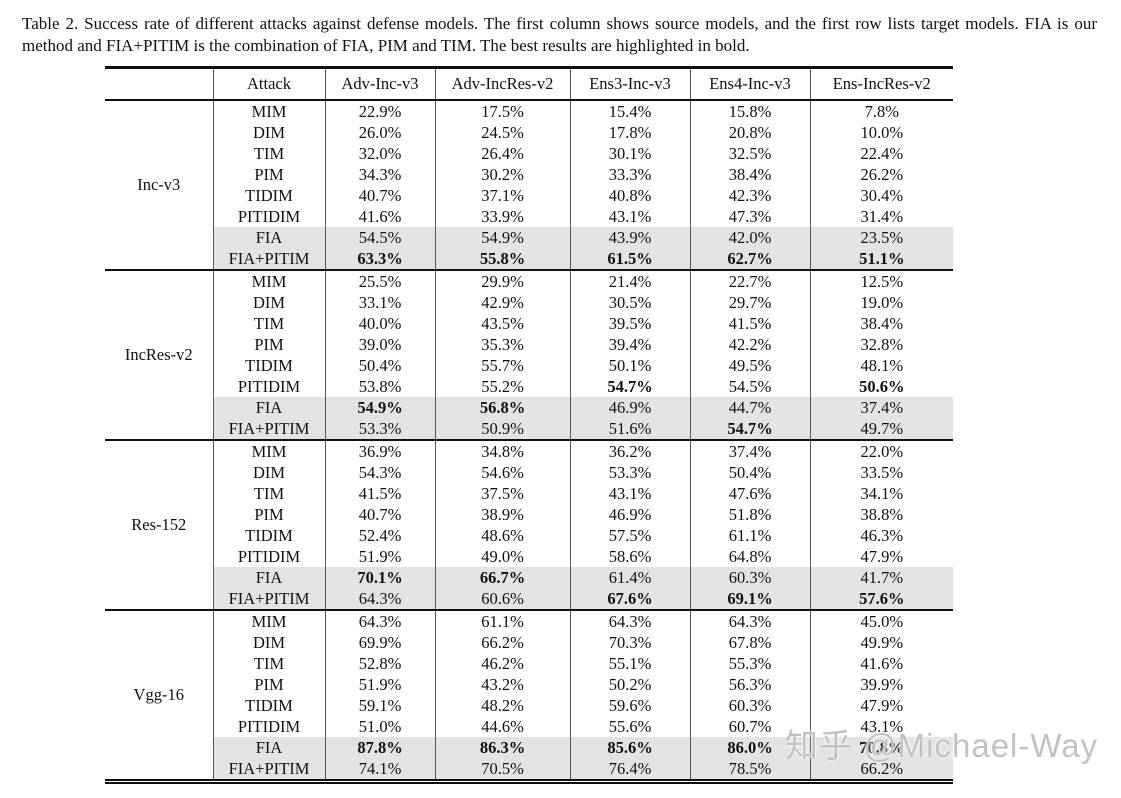  What do you see at coordinates (629, 174) in the screenshot?
I see `cell-value: 33.3%` at bounding box center [629, 174].